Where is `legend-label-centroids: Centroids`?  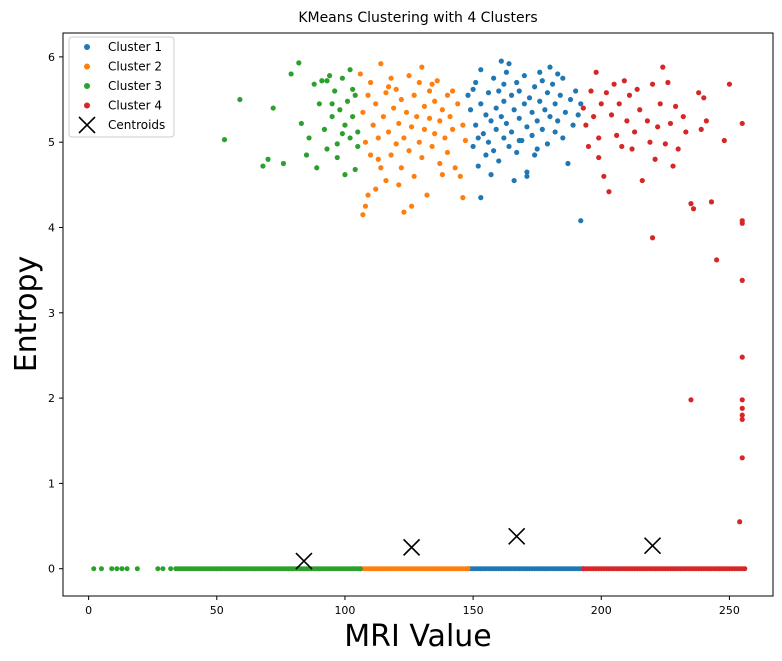
legend-label-centroids: Centroids is located at coordinates (136, 125).